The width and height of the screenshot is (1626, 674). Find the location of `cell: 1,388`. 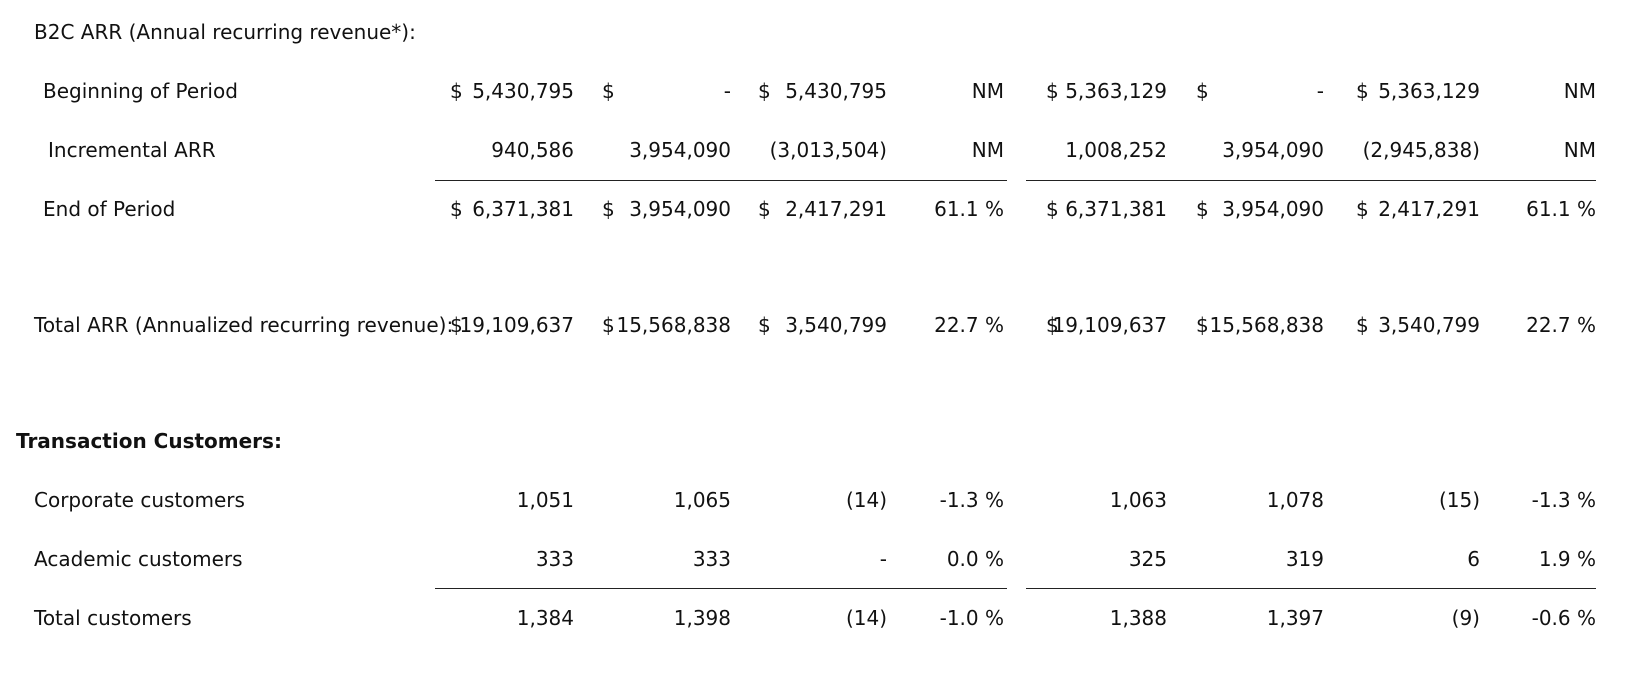

cell: 1,388 is located at coordinates (1138, 618).